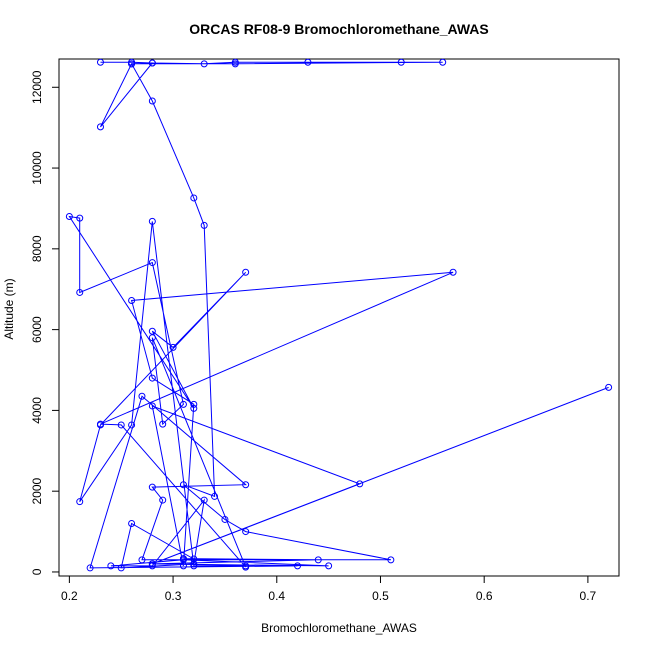 This screenshot has height=650, width=650. I want to click on x-tick-label: 0.4, so click(276, 596).